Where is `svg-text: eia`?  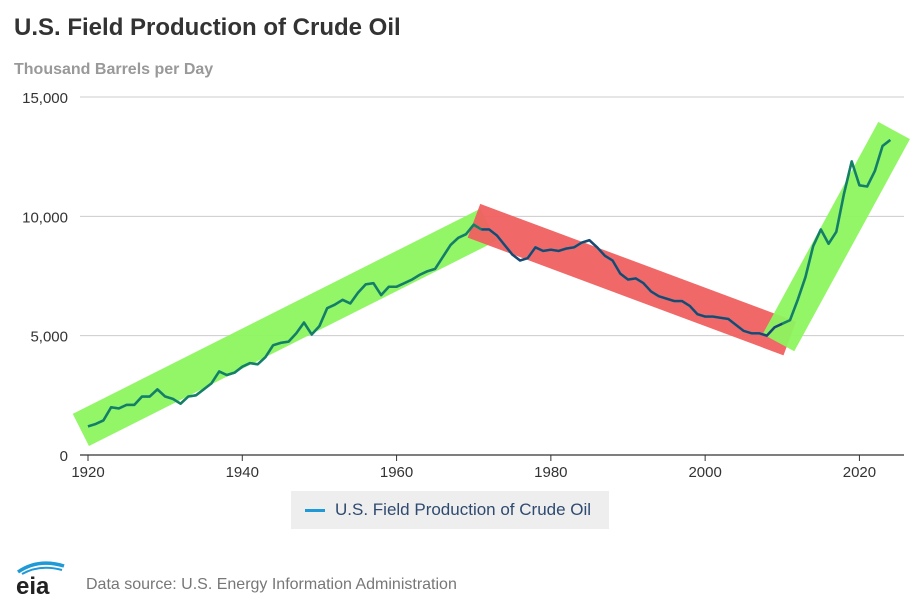 svg-text: eia is located at coordinates (33, 585).